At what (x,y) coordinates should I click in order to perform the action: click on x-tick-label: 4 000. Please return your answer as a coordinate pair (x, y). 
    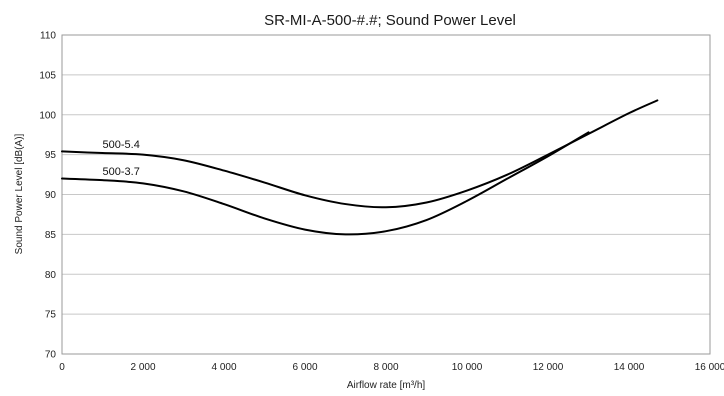
    Looking at the image, I should click on (223, 367).